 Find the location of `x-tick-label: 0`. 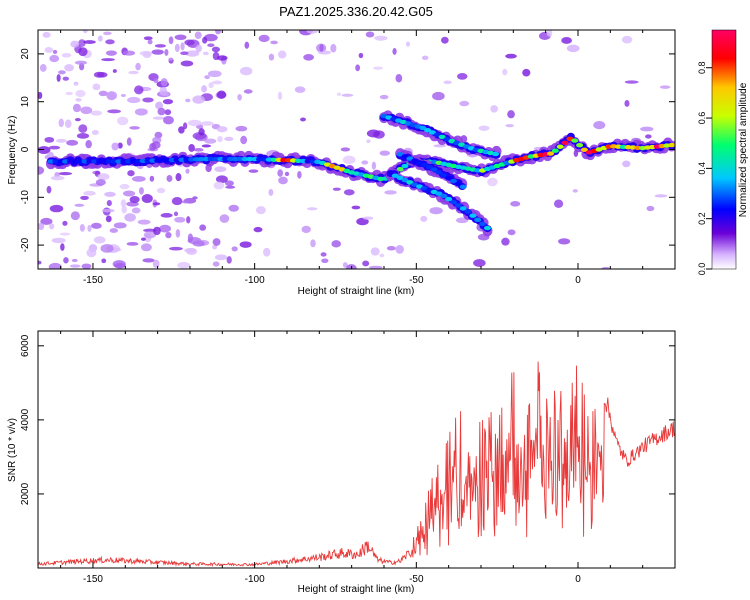

x-tick-label: 0 is located at coordinates (578, 280).